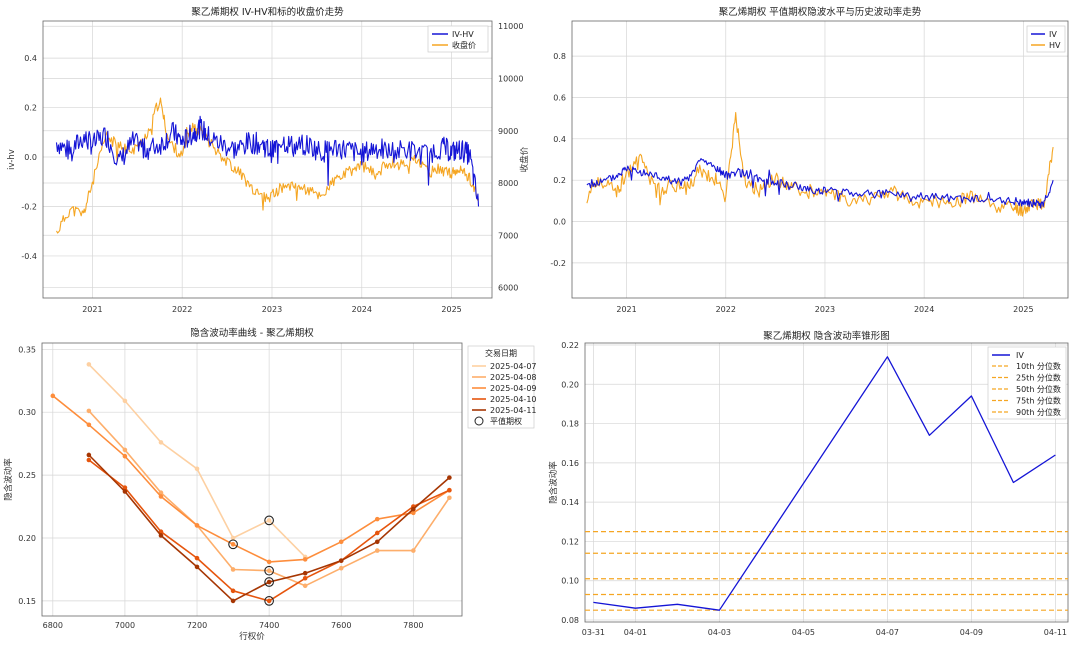 The width and height of the screenshot is (1080, 646). I want to click on chart1-ytick-label: 0.2, so click(30, 108).